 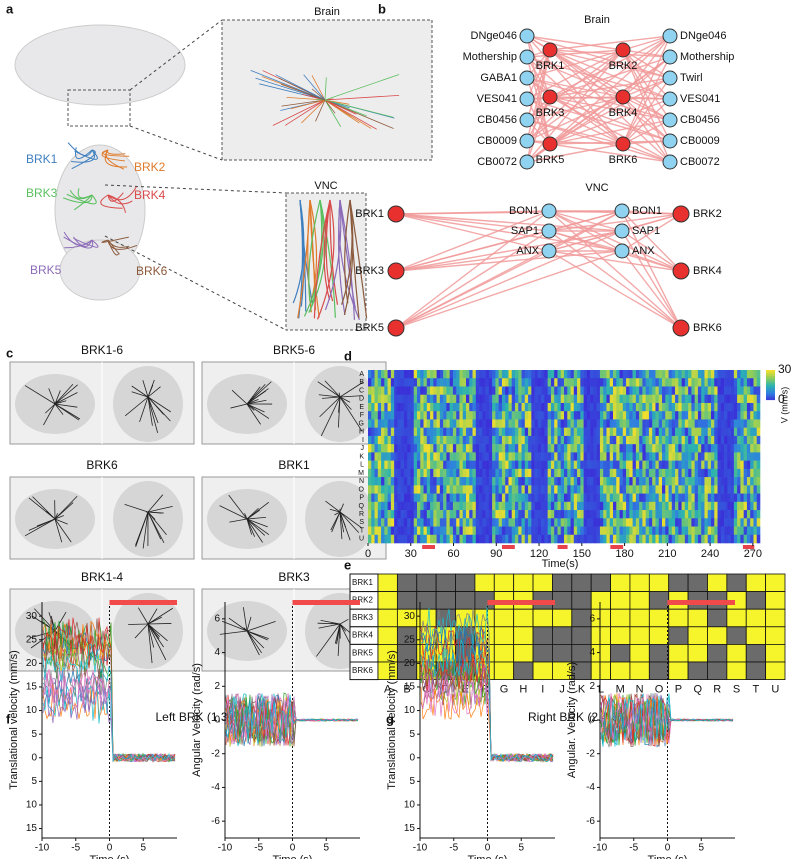 What do you see at coordinates (703, 36) in the screenshot?
I see `node-label: DNge046` at bounding box center [703, 36].